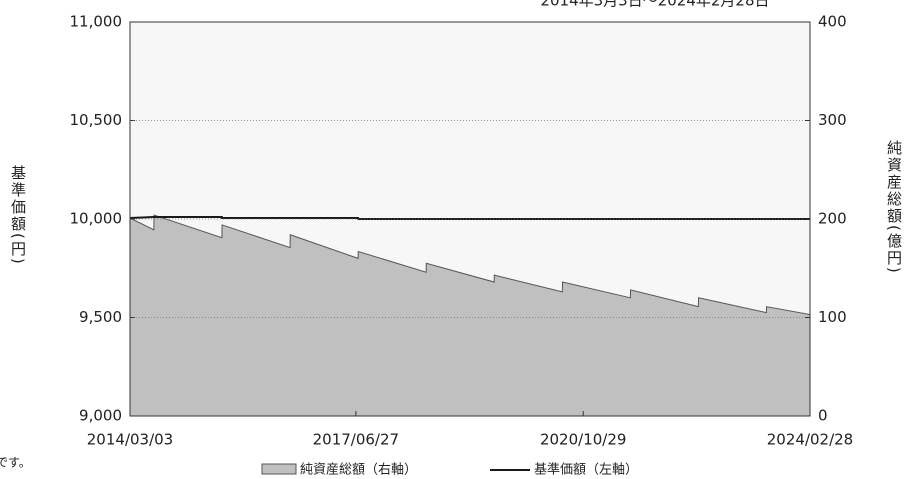  Describe the element at coordinates (279, 469) in the screenshot. I see `legend-swatch` at that location.